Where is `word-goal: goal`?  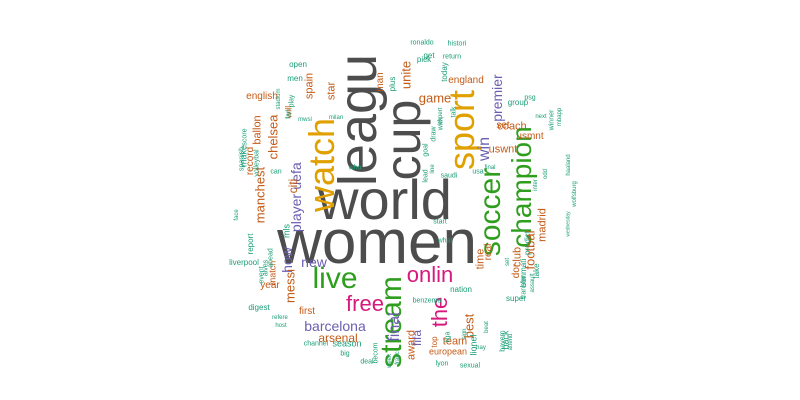
word-goal: goal is located at coordinates (426, 150).